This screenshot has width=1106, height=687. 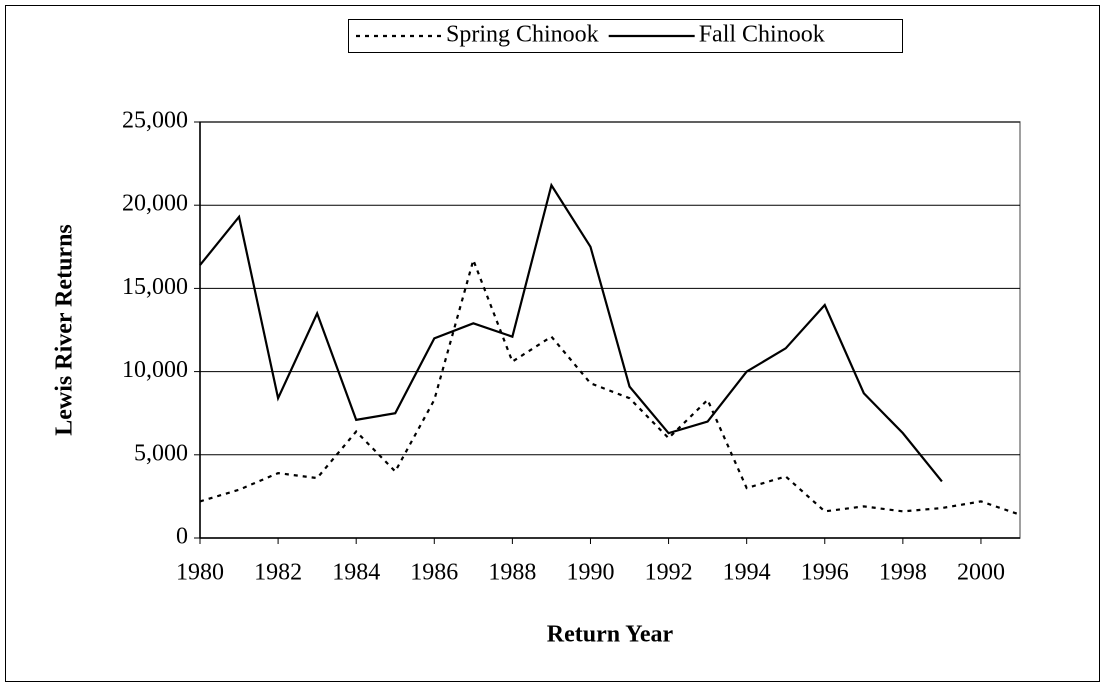 What do you see at coordinates (434, 573) in the screenshot?
I see `x-tick-label: 1986` at bounding box center [434, 573].